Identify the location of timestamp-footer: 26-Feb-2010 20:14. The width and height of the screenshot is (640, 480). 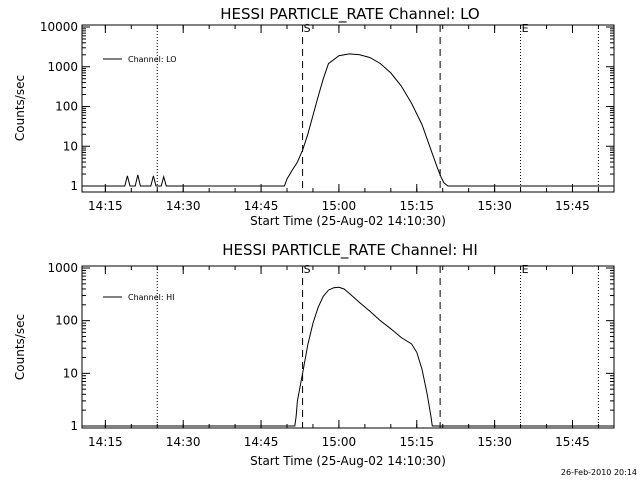
(599, 472).